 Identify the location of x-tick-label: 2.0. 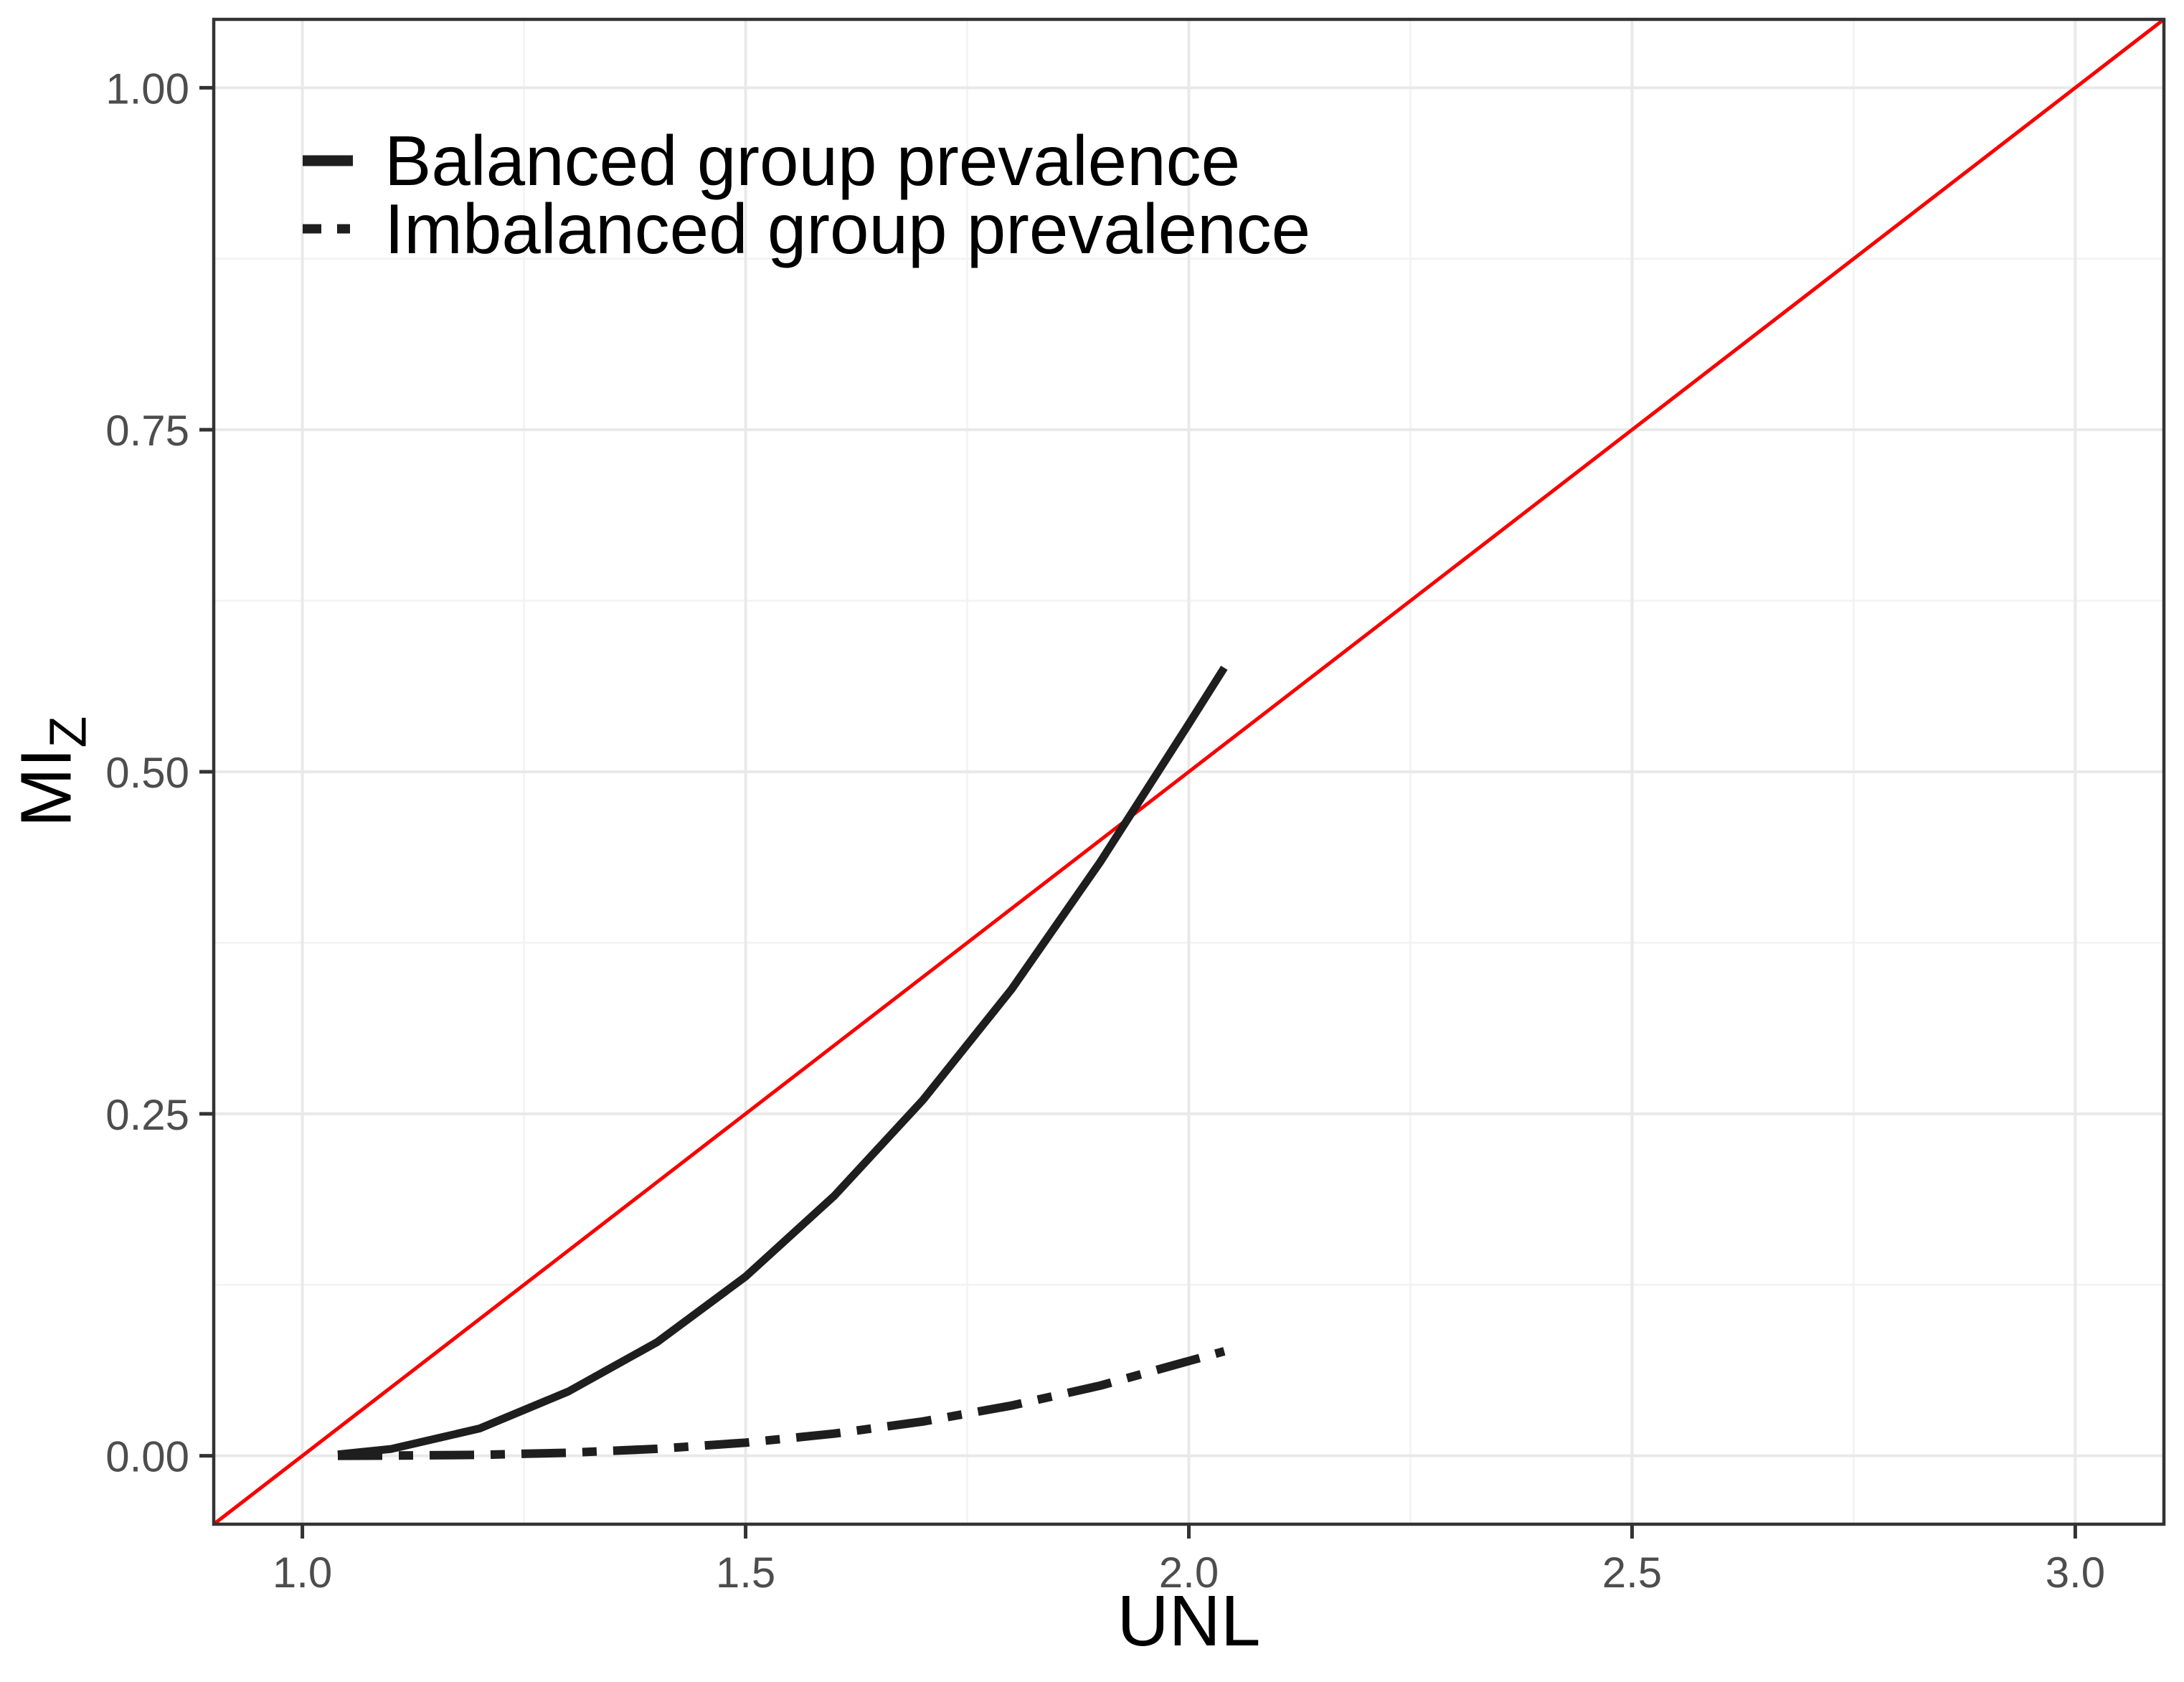
(1189, 1573).